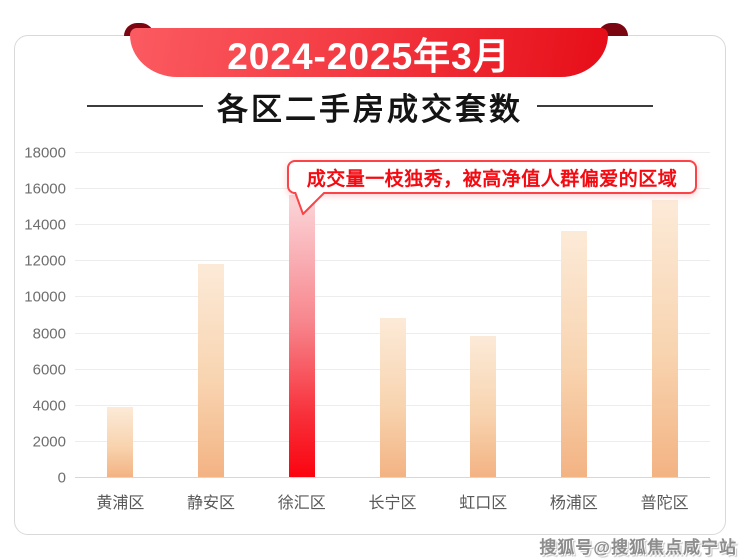 This screenshot has width=740, height=560. I want to click on y-axis-tick-0: 0, so click(61, 478).